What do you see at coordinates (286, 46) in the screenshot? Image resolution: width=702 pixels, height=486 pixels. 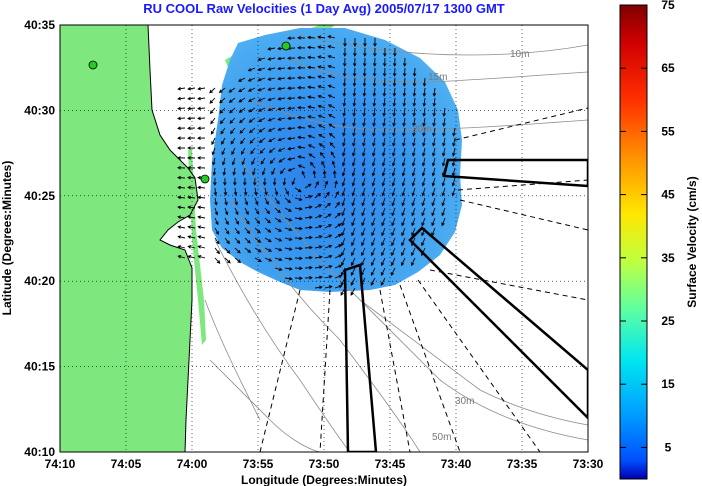 I see `radar-site-sandy-hook` at bounding box center [286, 46].